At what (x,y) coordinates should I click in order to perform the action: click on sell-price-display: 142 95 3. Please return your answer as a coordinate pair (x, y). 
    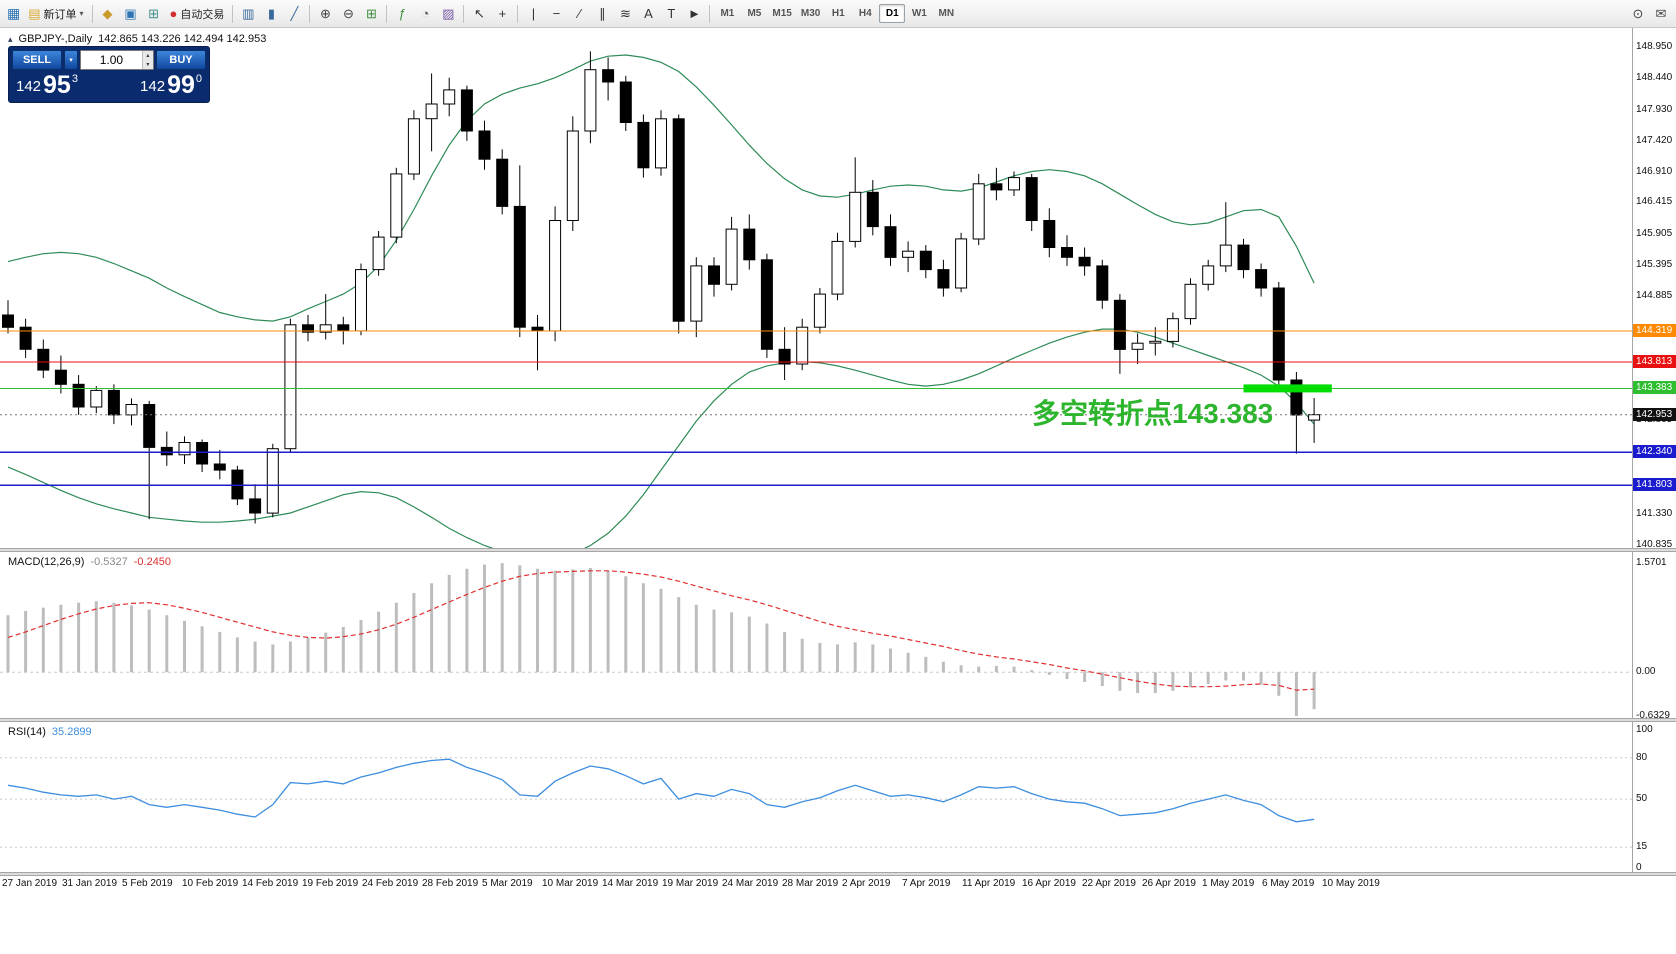
    Looking at the image, I should click on (47, 85).